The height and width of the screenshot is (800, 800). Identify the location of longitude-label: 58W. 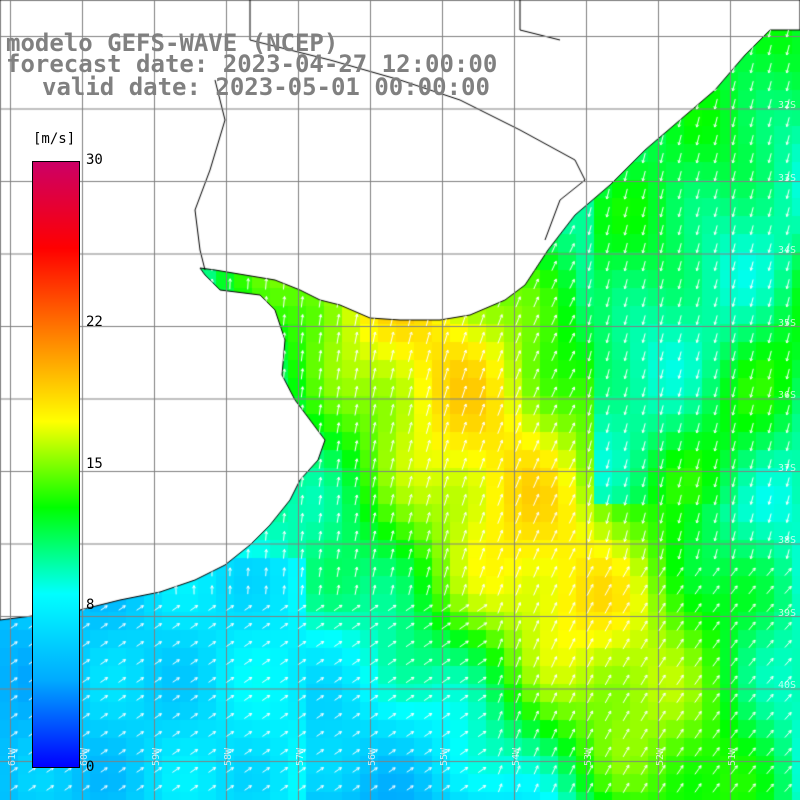
(228, 756).